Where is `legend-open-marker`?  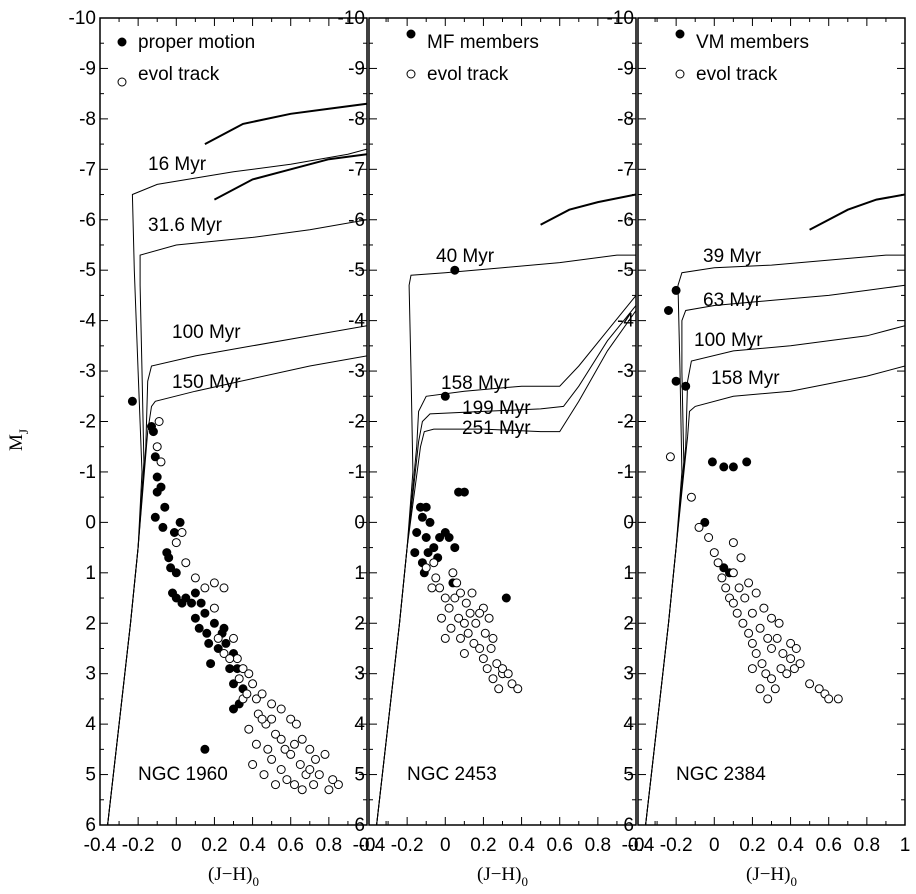
legend-open-marker is located at coordinates (411, 74).